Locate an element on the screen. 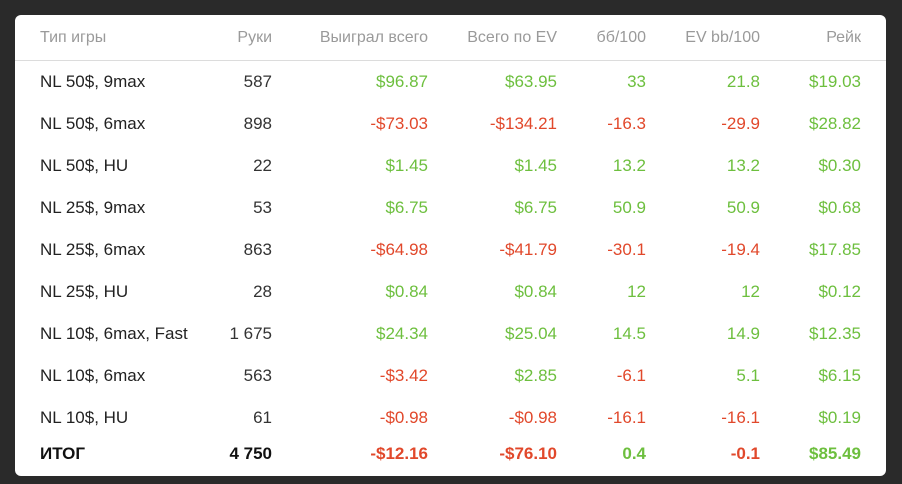 Image resolution: width=902 pixels, height=484 pixels. cell-hands: 4 750 is located at coordinates (250, 453).